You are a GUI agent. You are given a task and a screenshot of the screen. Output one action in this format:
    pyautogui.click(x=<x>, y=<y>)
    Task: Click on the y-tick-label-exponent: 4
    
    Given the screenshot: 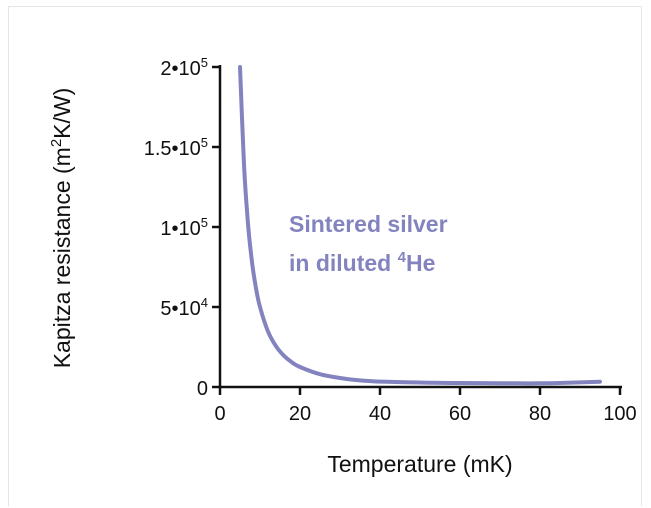 What is the action you would take?
    pyautogui.click(x=204, y=302)
    